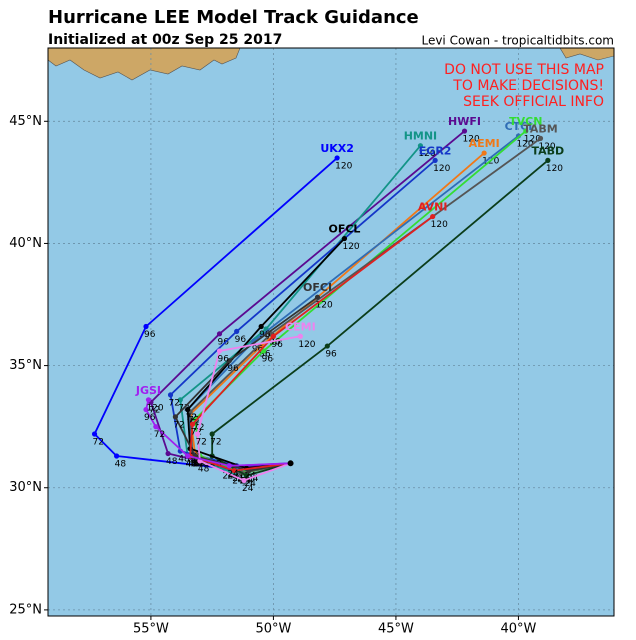 This screenshot has width=636, height=640. What do you see at coordinates (233, 17) in the screenshot?
I see `title: Hurricane LEE Model Track Guidance` at bounding box center [233, 17].